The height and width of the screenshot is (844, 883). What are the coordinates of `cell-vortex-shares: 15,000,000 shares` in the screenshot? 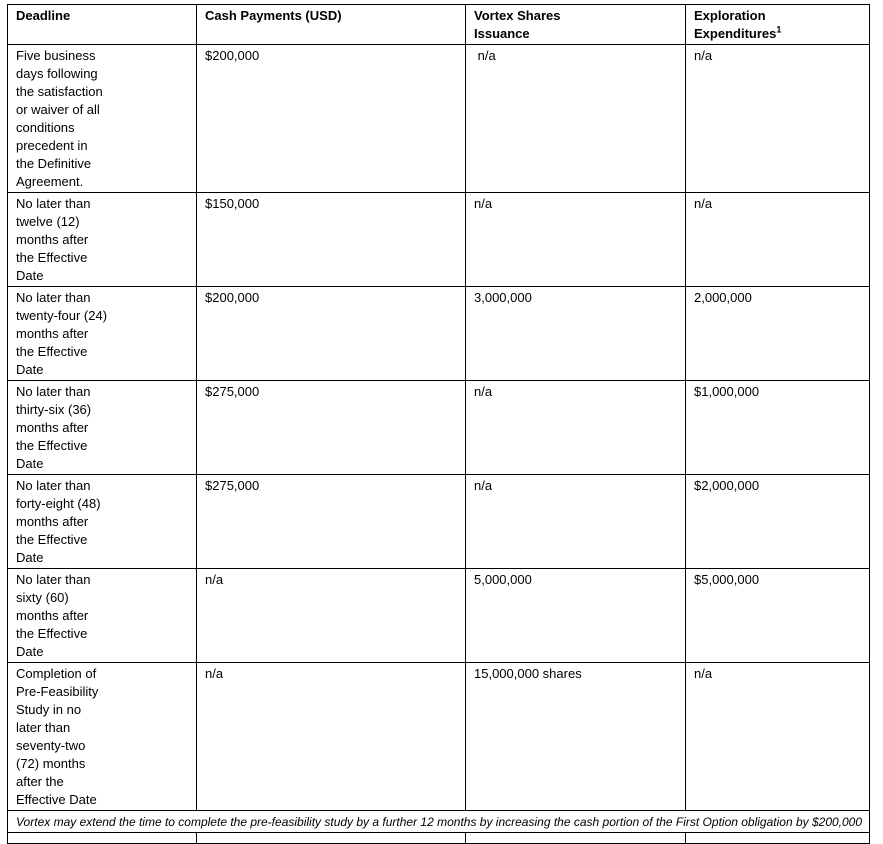 It's located at (575, 736).